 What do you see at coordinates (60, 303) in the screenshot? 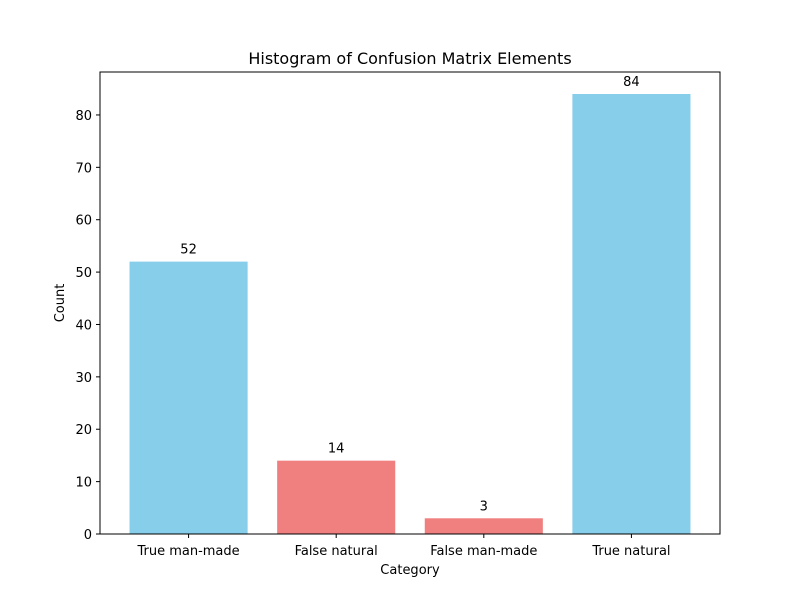
I see `y-axis-label: Count` at bounding box center [60, 303].